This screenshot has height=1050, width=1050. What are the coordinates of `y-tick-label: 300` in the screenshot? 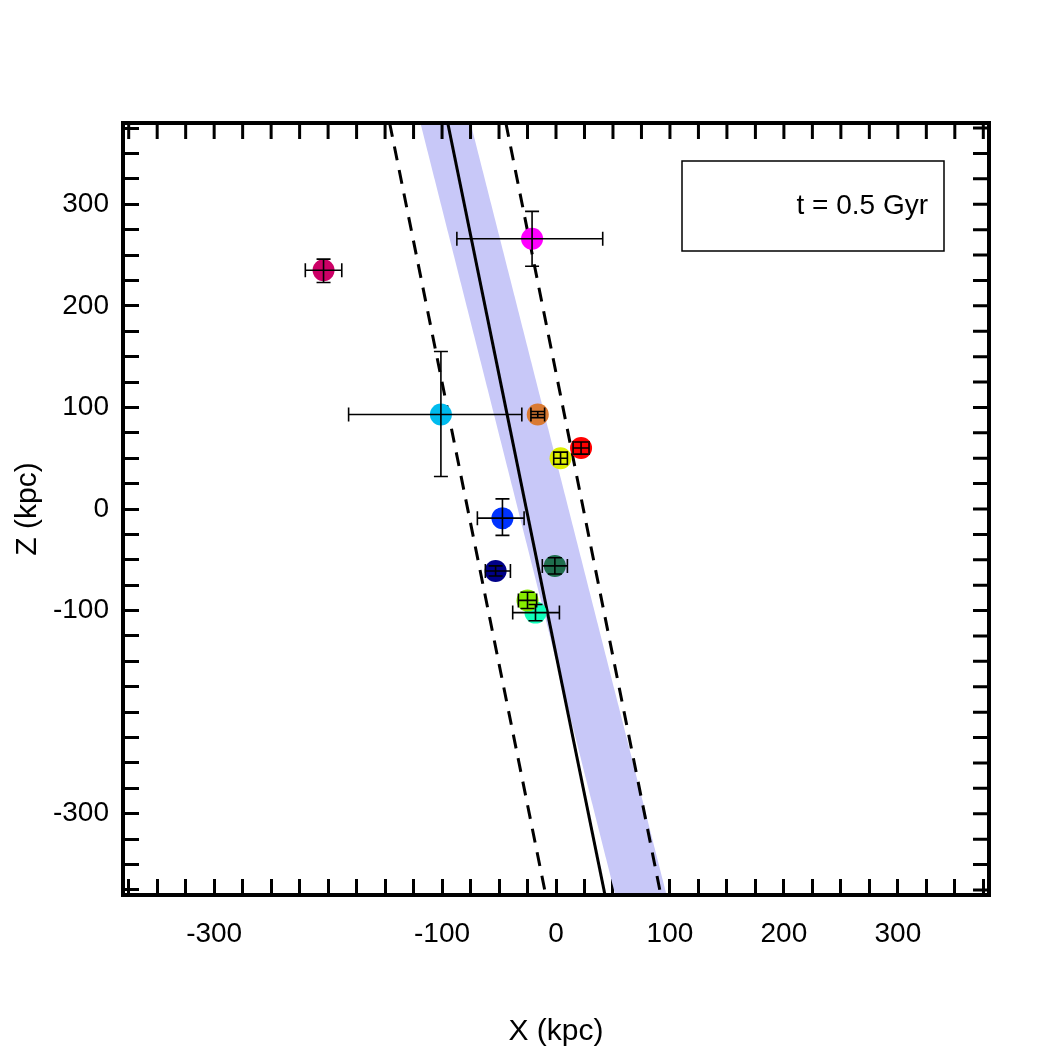 It's located at (85, 202).